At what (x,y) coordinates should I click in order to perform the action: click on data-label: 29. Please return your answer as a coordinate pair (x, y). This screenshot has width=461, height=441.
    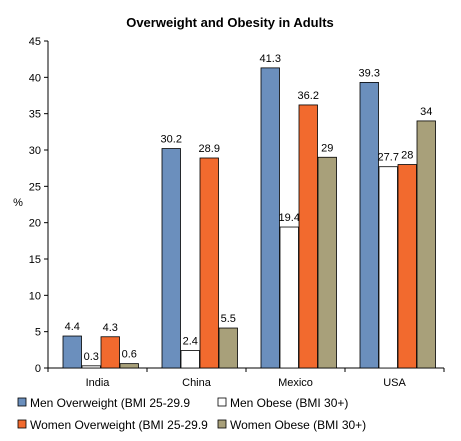
    Looking at the image, I should click on (327, 148).